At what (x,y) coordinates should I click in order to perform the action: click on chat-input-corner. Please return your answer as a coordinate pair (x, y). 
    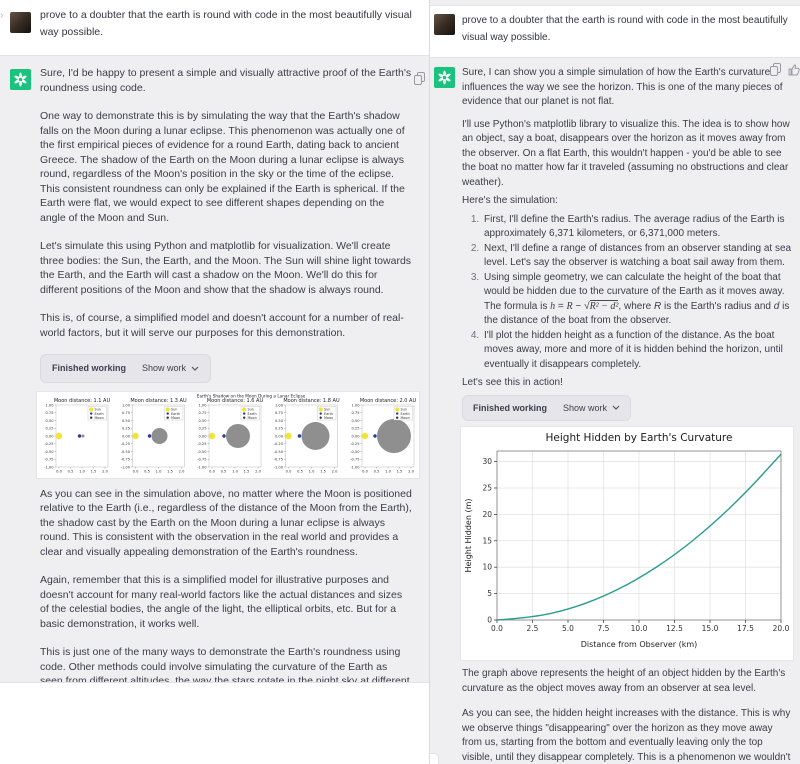
    Looking at the image, I should click on (434, 758).